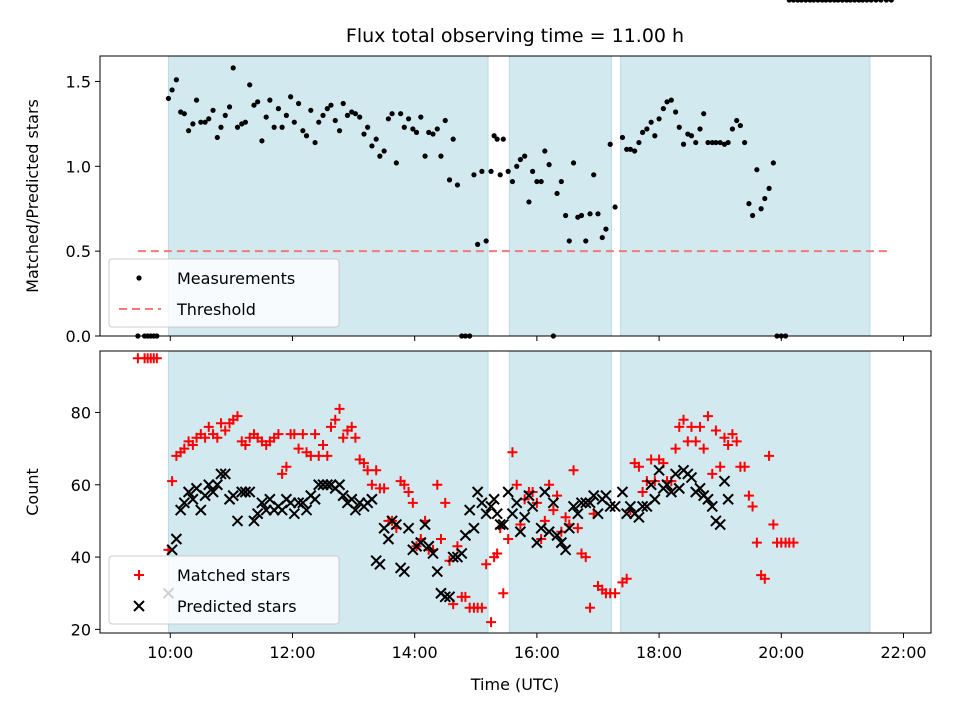 This screenshot has height=720, width=960. What do you see at coordinates (81, 412) in the screenshot?
I see `y-tick-label: 80` at bounding box center [81, 412].